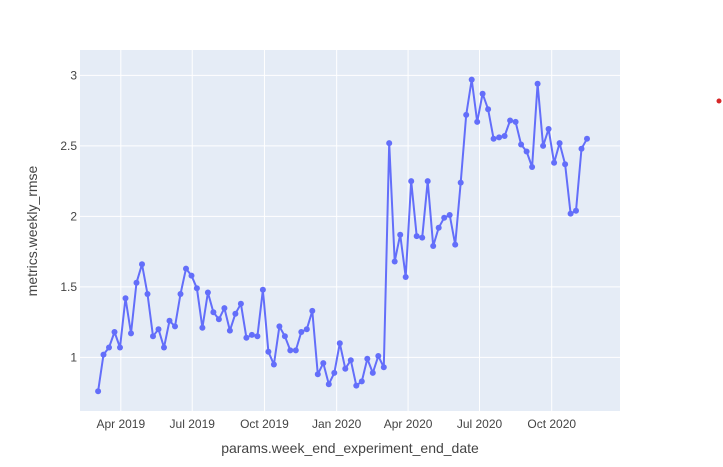  I want to click on x-tick-label: Apr 2020, so click(408, 424).